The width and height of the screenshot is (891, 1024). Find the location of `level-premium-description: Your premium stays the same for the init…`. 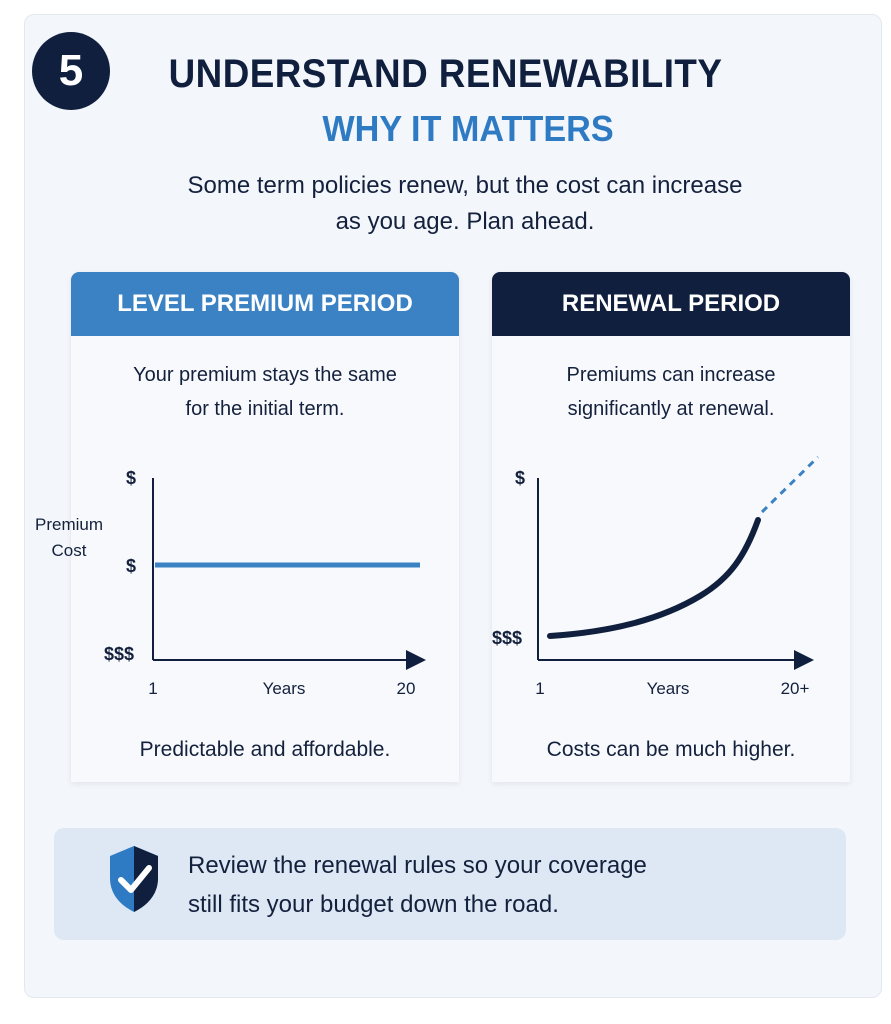

level-premium-description: Your premium stays the same for the init… is located at coordinates (265, 392).